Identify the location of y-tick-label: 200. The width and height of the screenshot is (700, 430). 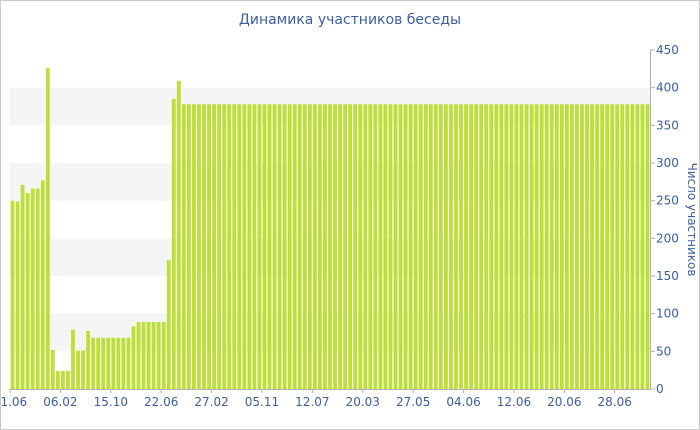
(667, 238).